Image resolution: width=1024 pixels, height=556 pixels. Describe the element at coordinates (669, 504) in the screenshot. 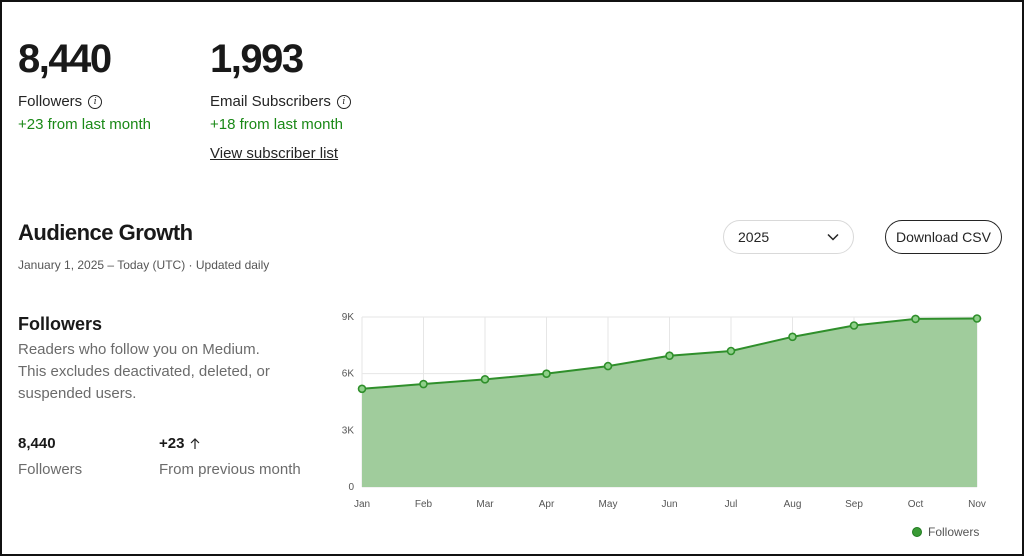

I see `x-tick-label: Jun` at that location.